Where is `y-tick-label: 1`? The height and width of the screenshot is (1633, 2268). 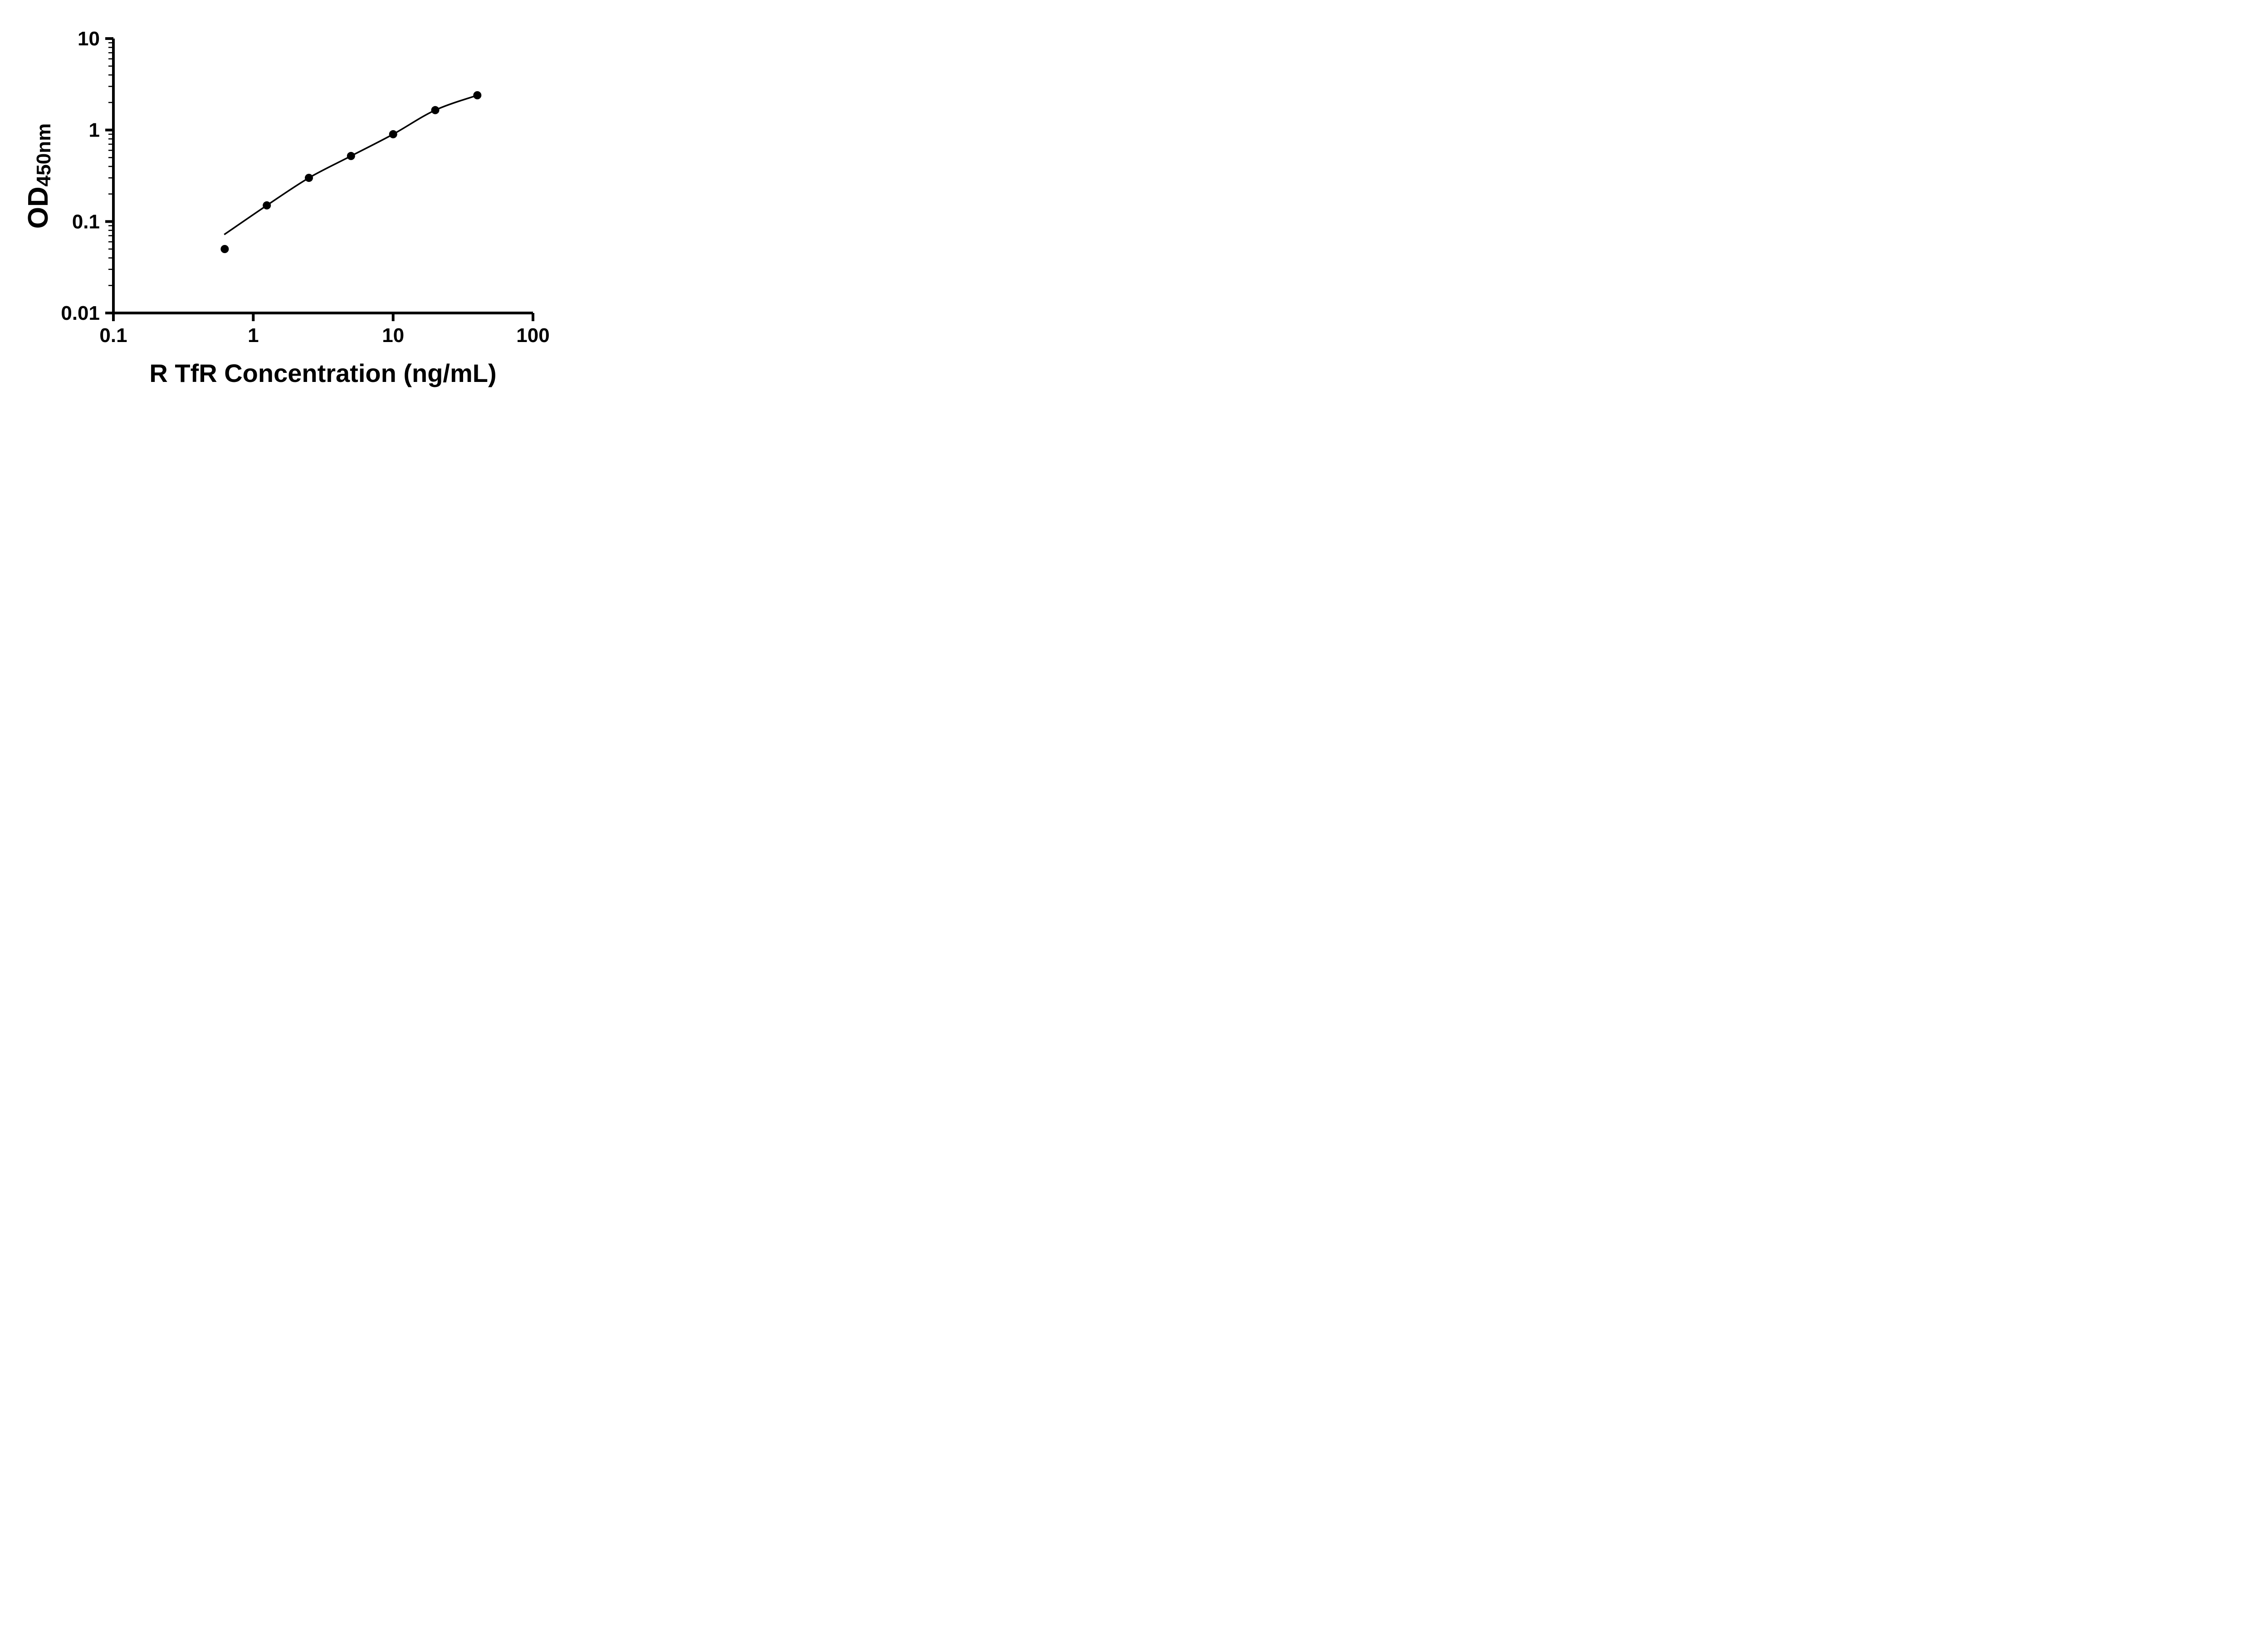
y-tick-label: 1 is located at coordinates (94, 130).